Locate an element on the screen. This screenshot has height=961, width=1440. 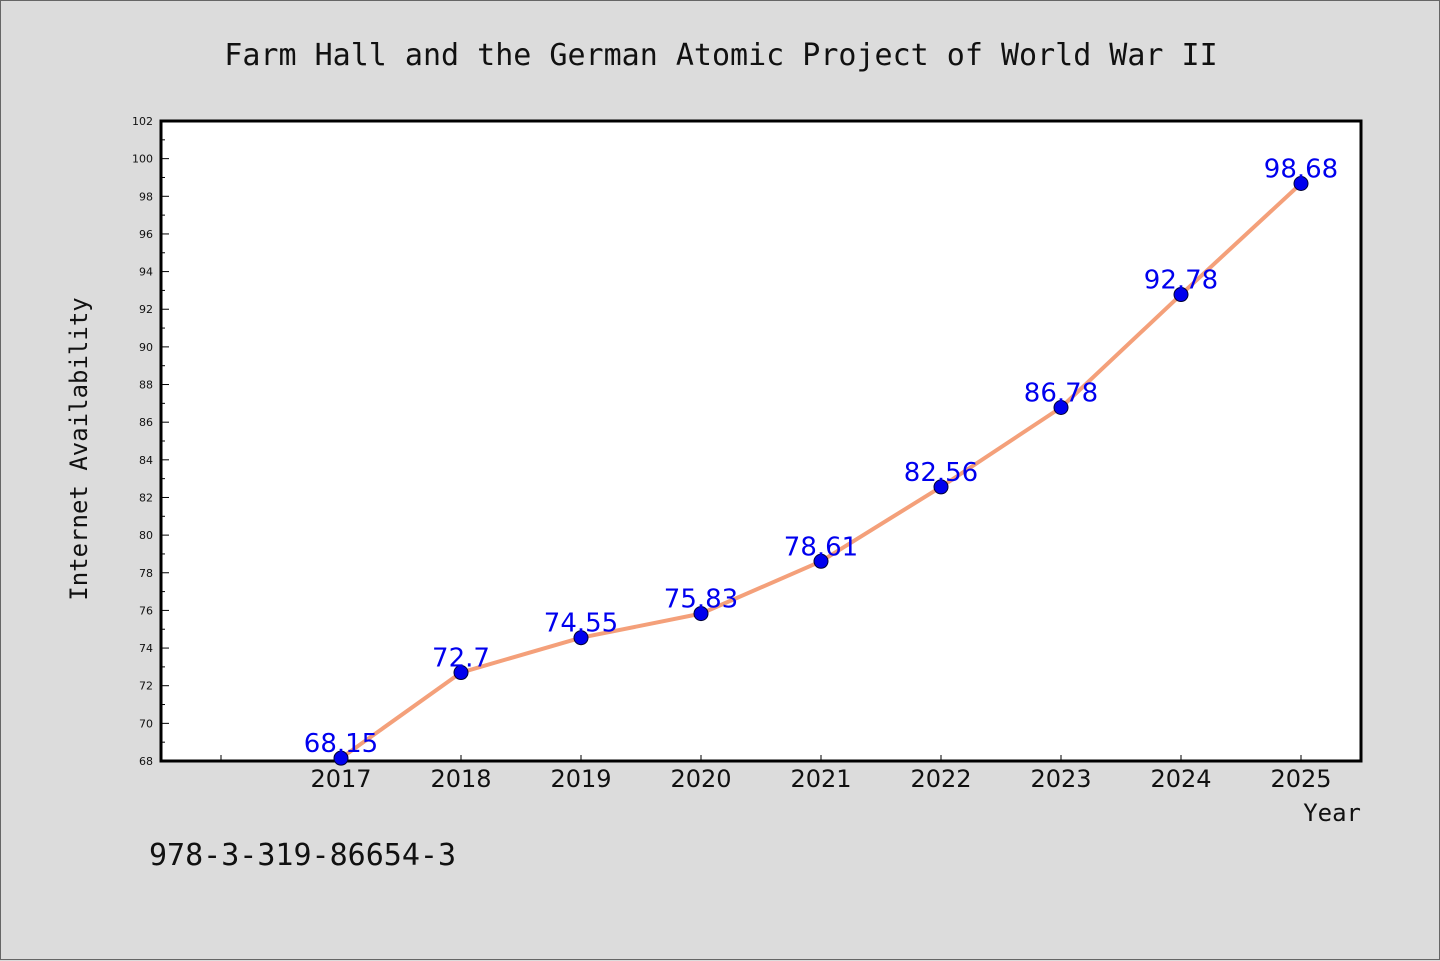
x-tick-label: 2022 is located at coordinates (940, 779).